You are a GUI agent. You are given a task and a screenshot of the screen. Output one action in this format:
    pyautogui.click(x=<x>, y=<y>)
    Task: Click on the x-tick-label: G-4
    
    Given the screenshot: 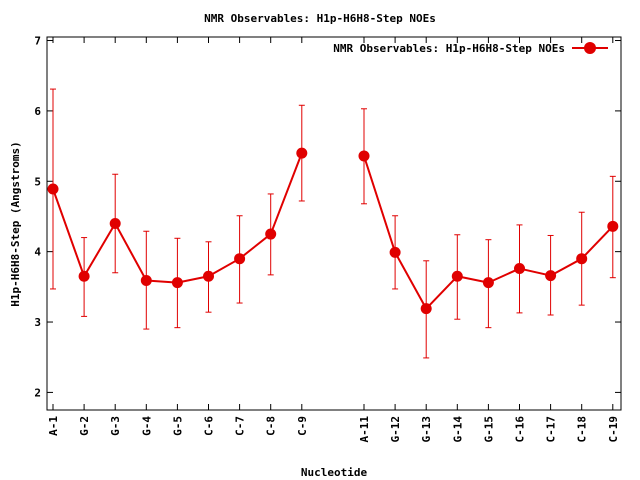 What is the action you would take?
    pyautogui.click(x=146, y=426)
    